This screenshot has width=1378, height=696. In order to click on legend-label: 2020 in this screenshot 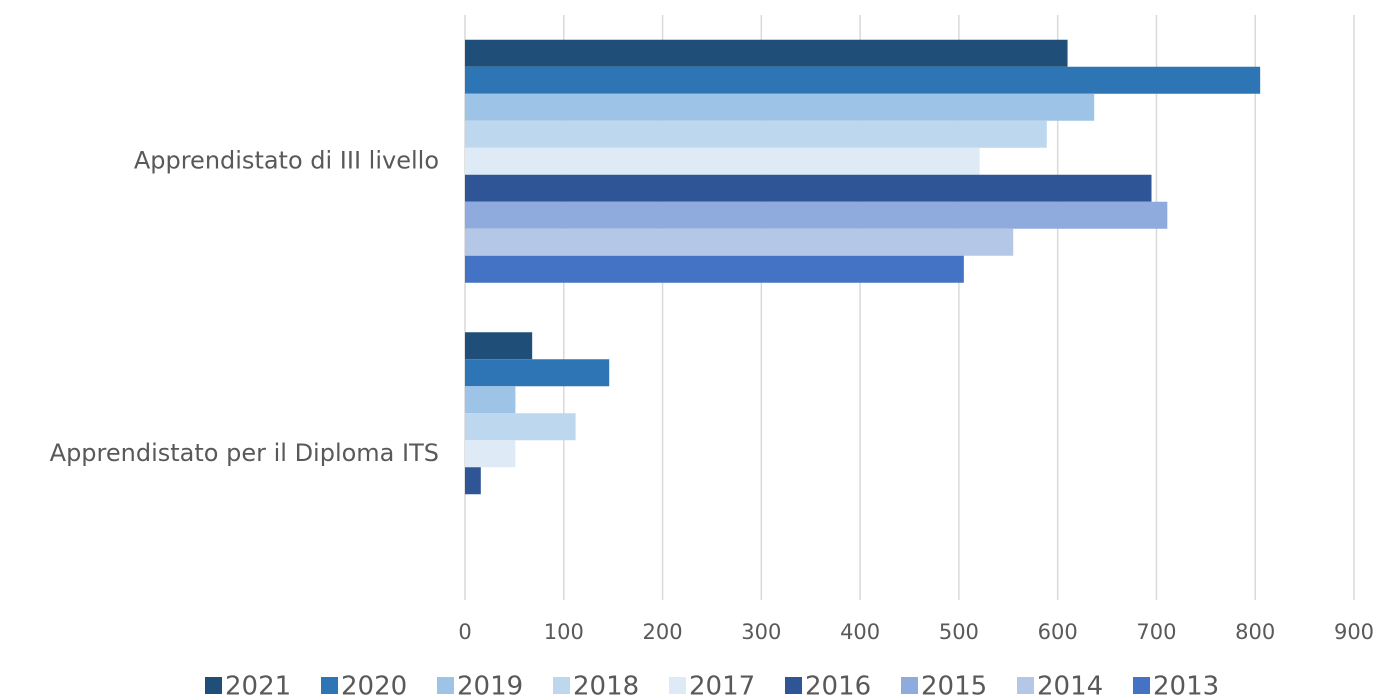, I will do `click(374, 684)`.